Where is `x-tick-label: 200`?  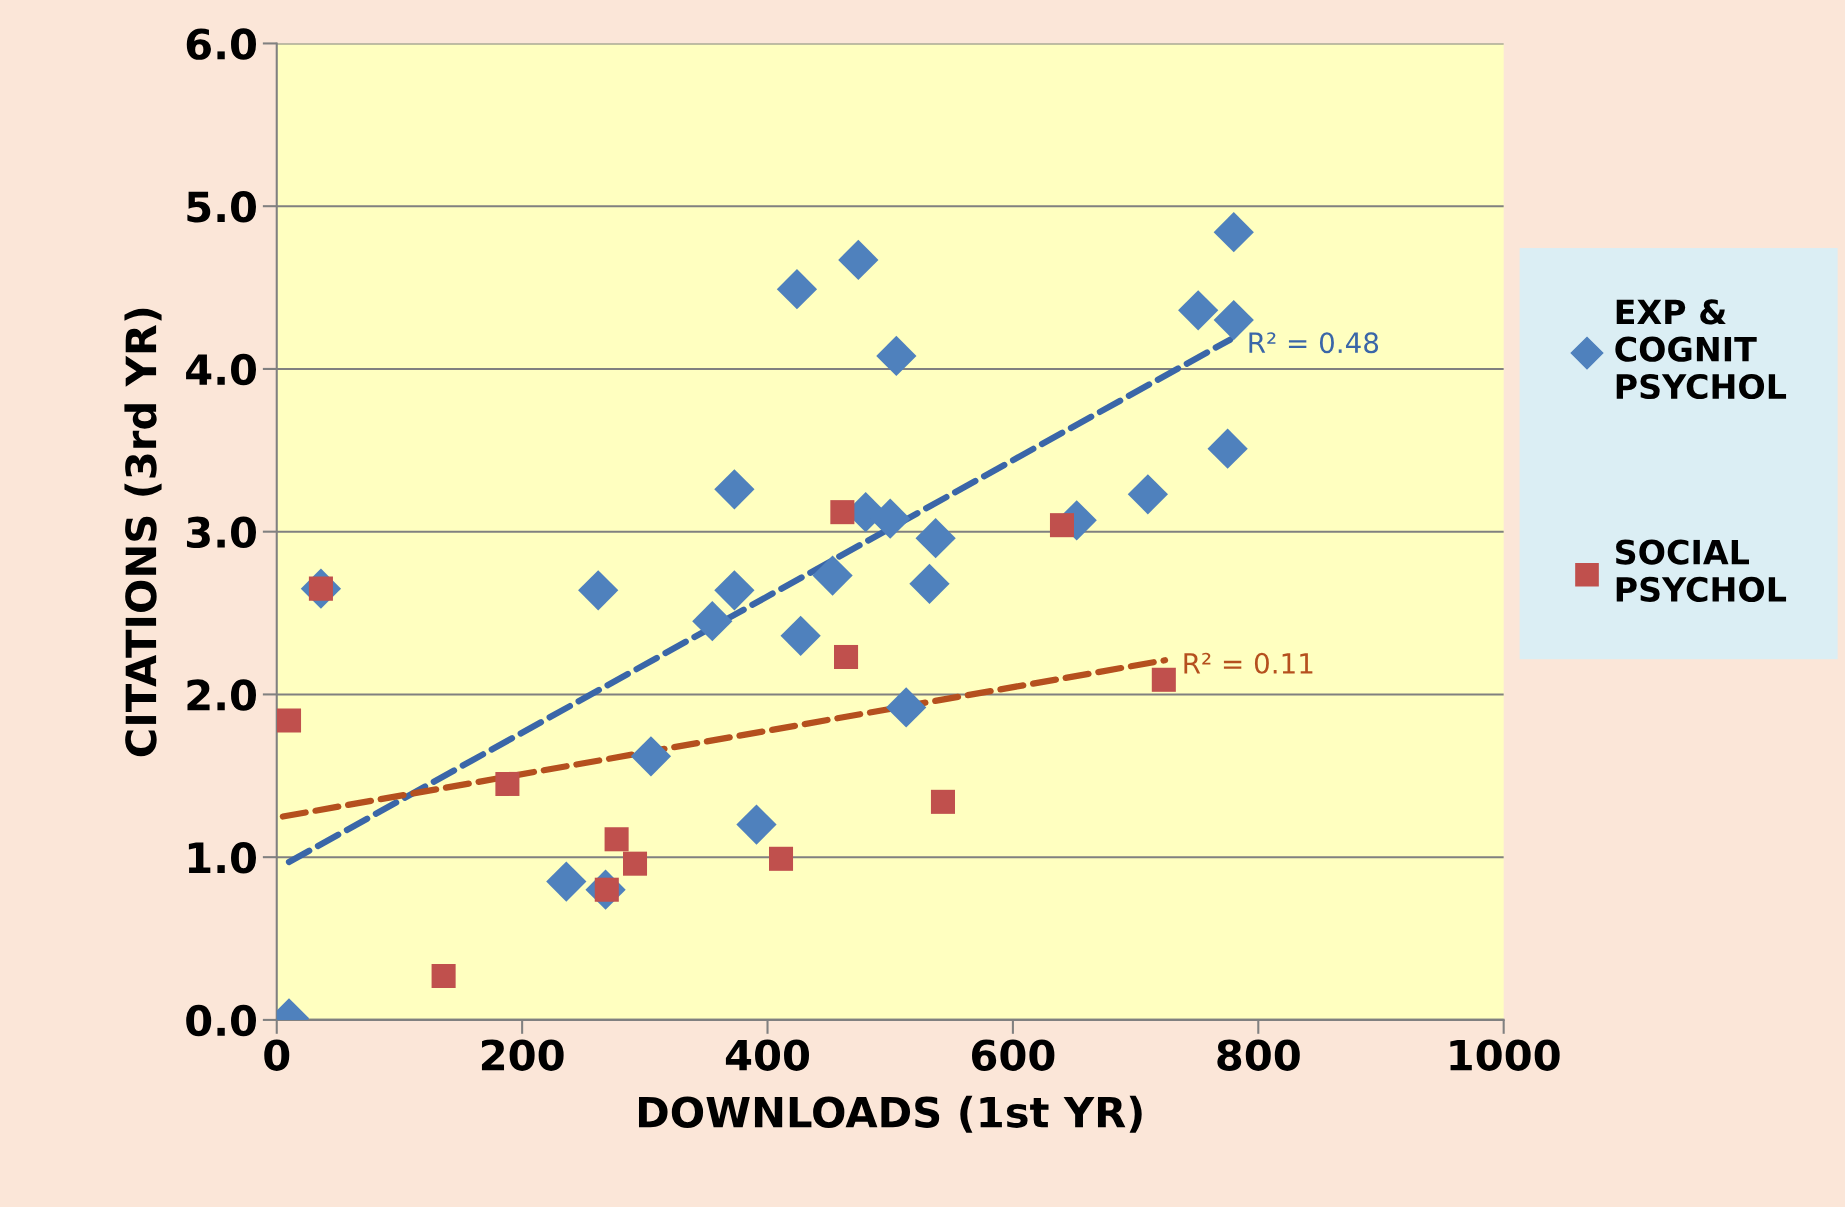
x-tick-label: 200 is located at coordinates (522, 1055).